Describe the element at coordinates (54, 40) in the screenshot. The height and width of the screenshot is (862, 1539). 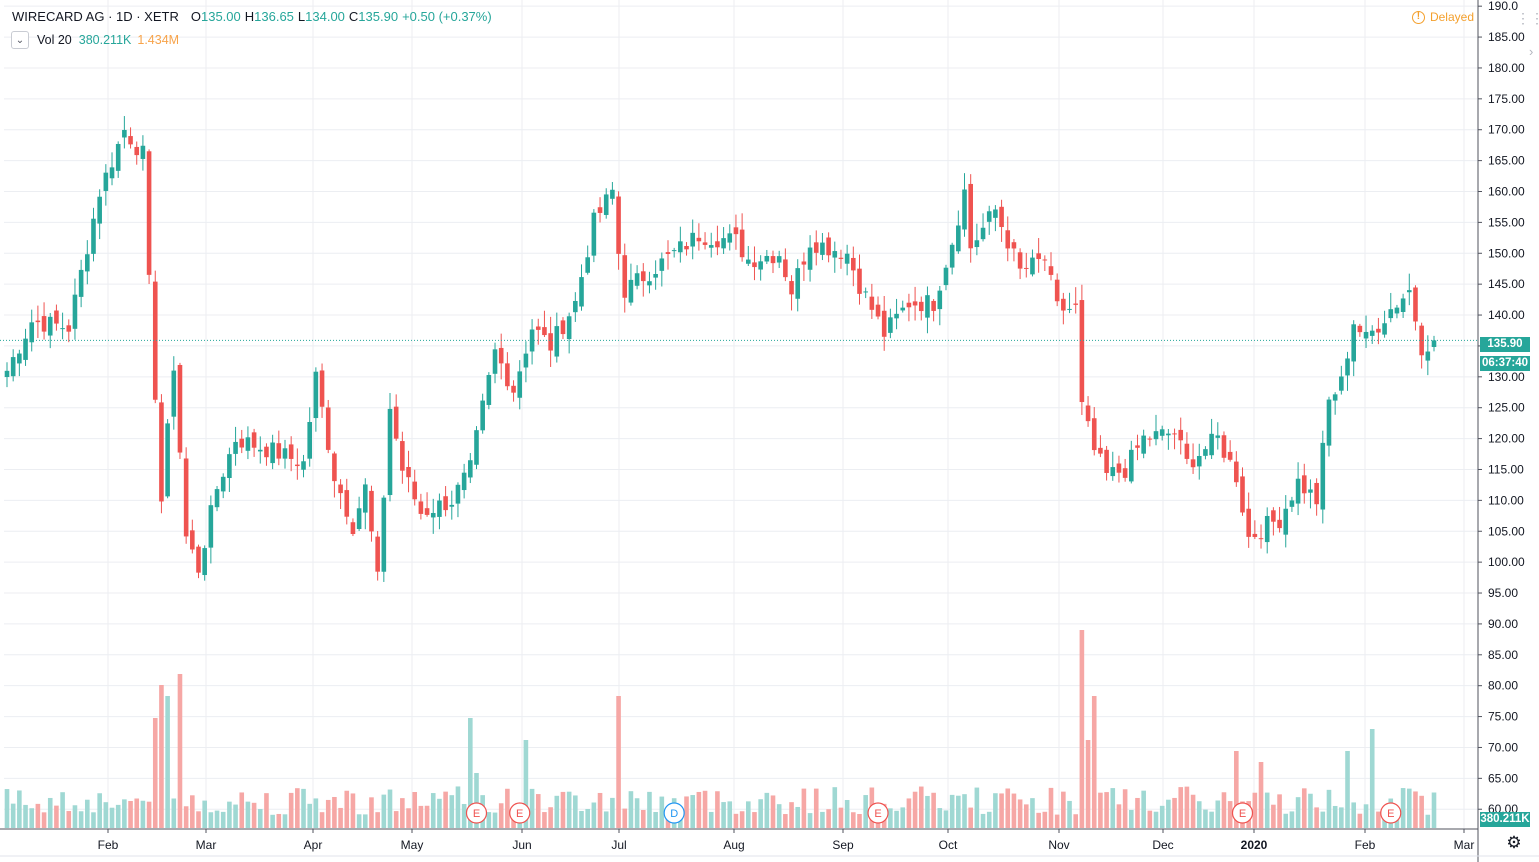
I see `volume-label: Vol 20` at that location.